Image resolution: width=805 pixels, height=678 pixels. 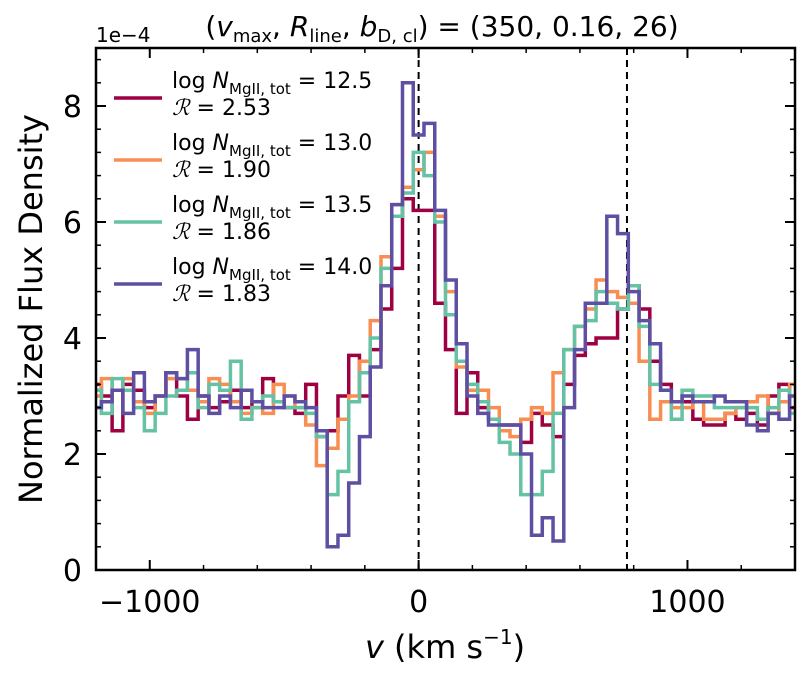 What do you see at coordinates (445, 645) in the screenshot?
I see `x-axis-label: v (km s−1)` at bounding box center [445, 645].